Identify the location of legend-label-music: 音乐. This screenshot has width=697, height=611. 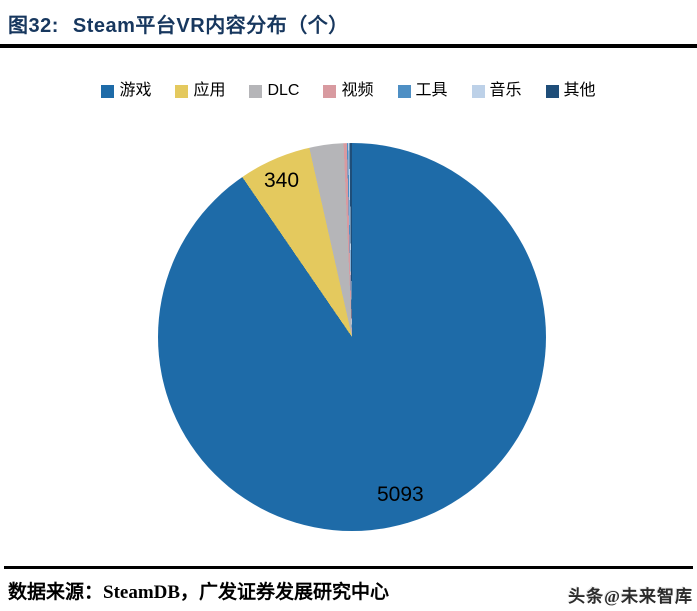
(505, 90).